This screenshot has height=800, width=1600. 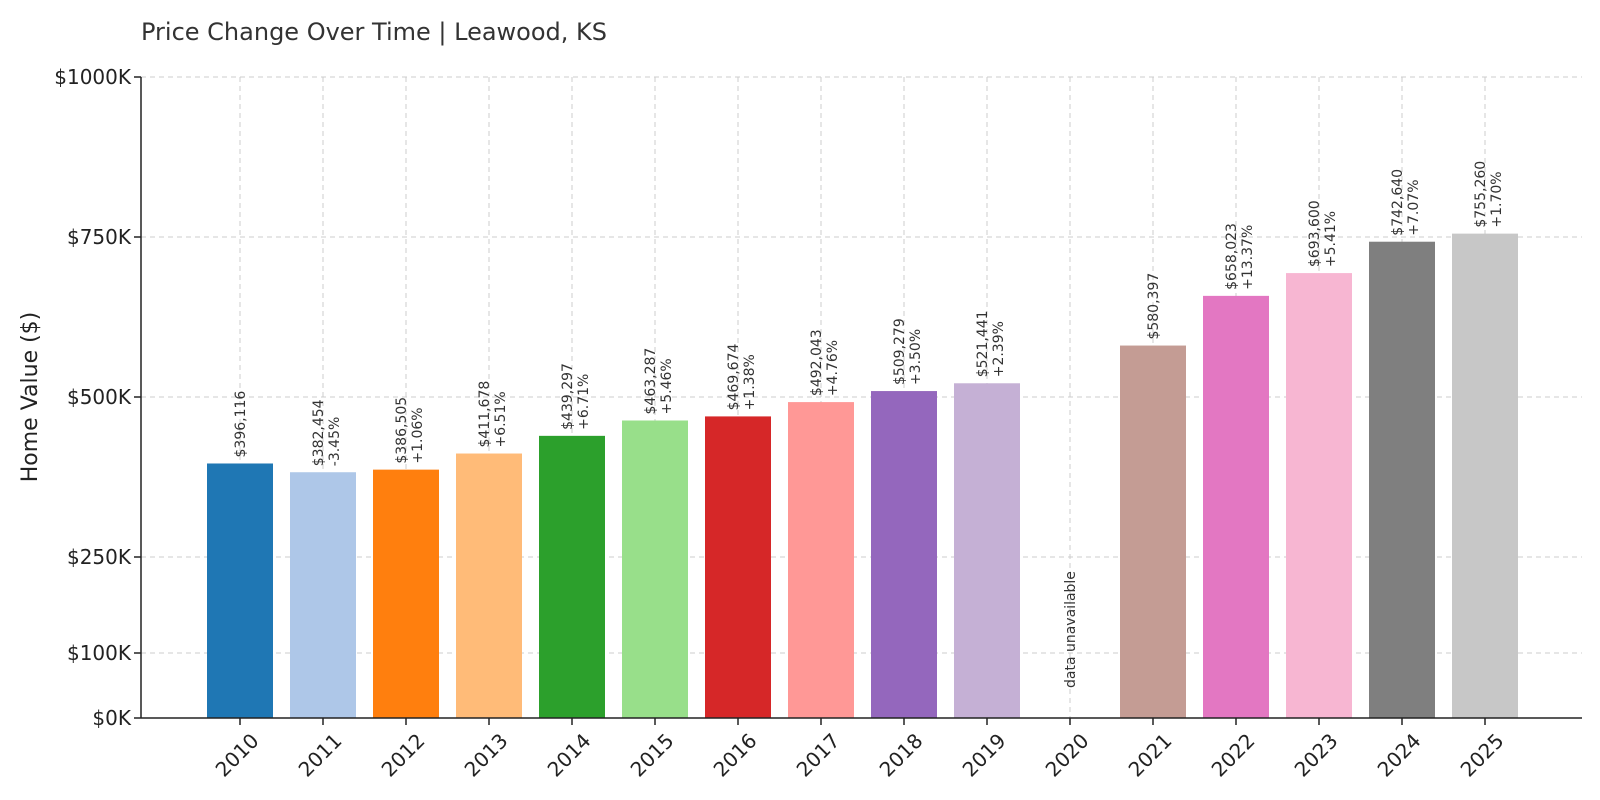 I want to click on y-ticks: $0K $100K $250K $500K $750K $1000K, so click(x=97, y=397).